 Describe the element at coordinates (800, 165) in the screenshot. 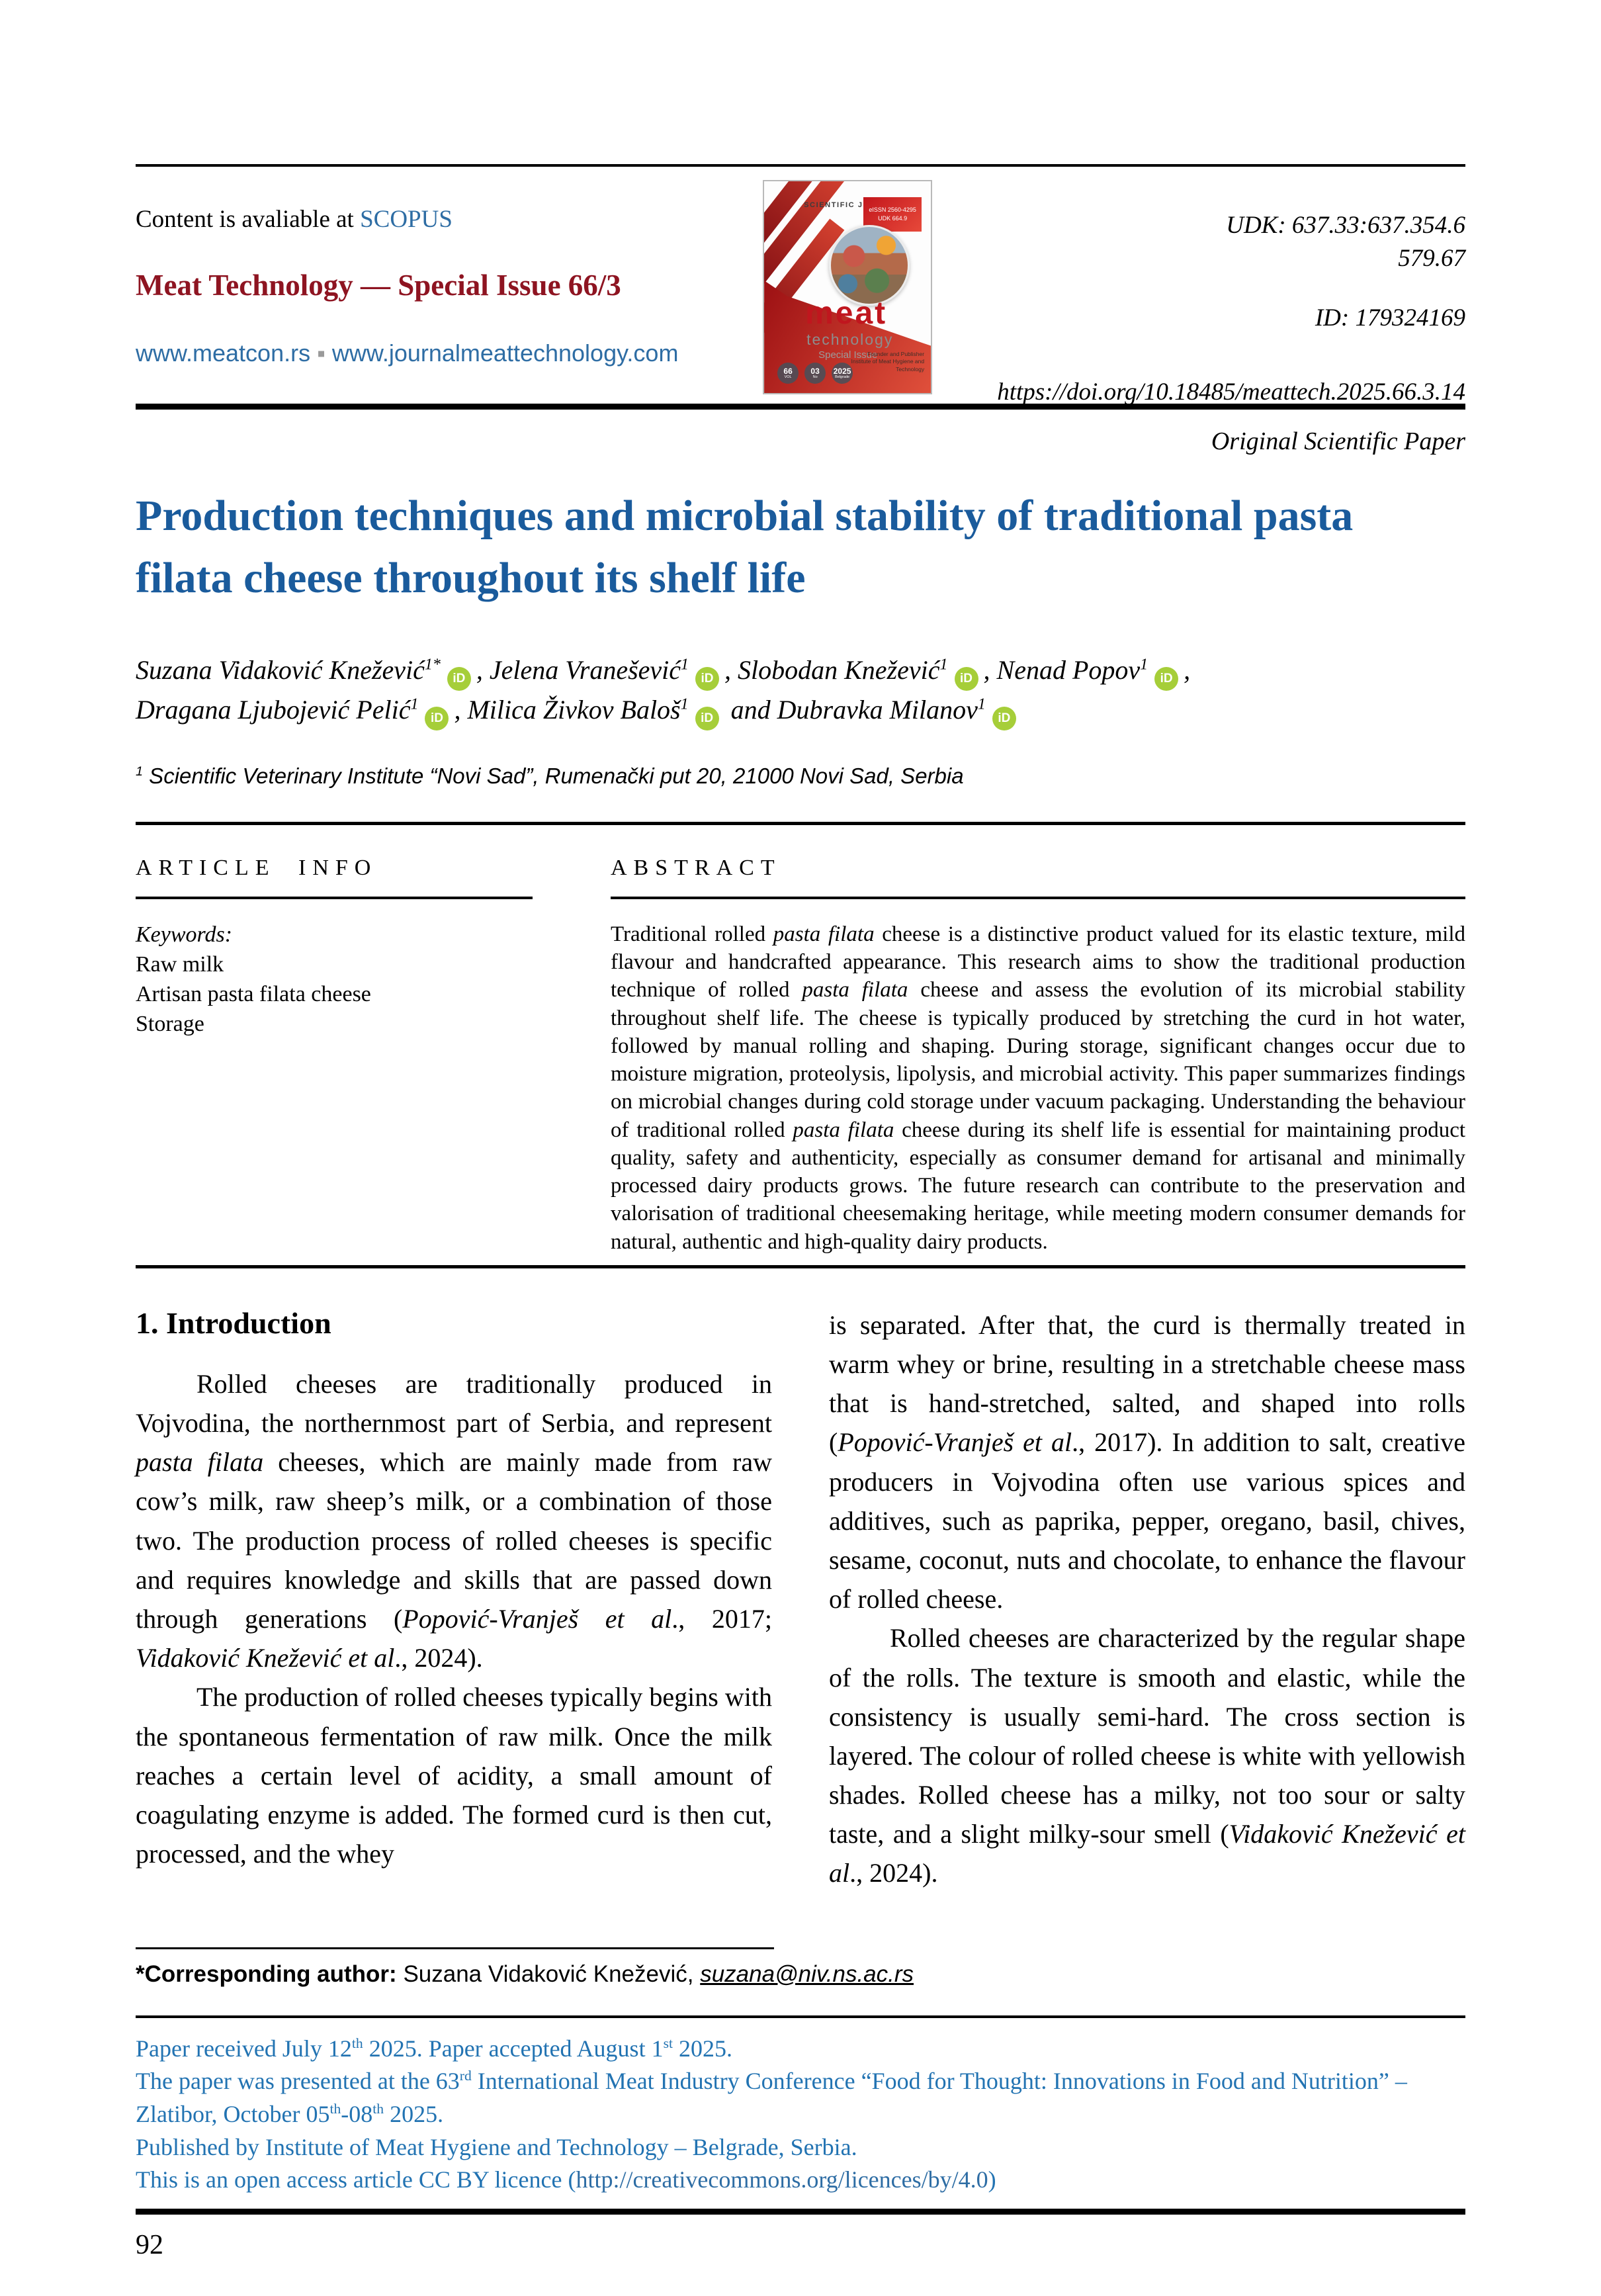

I see `header-top-rule` at that location.